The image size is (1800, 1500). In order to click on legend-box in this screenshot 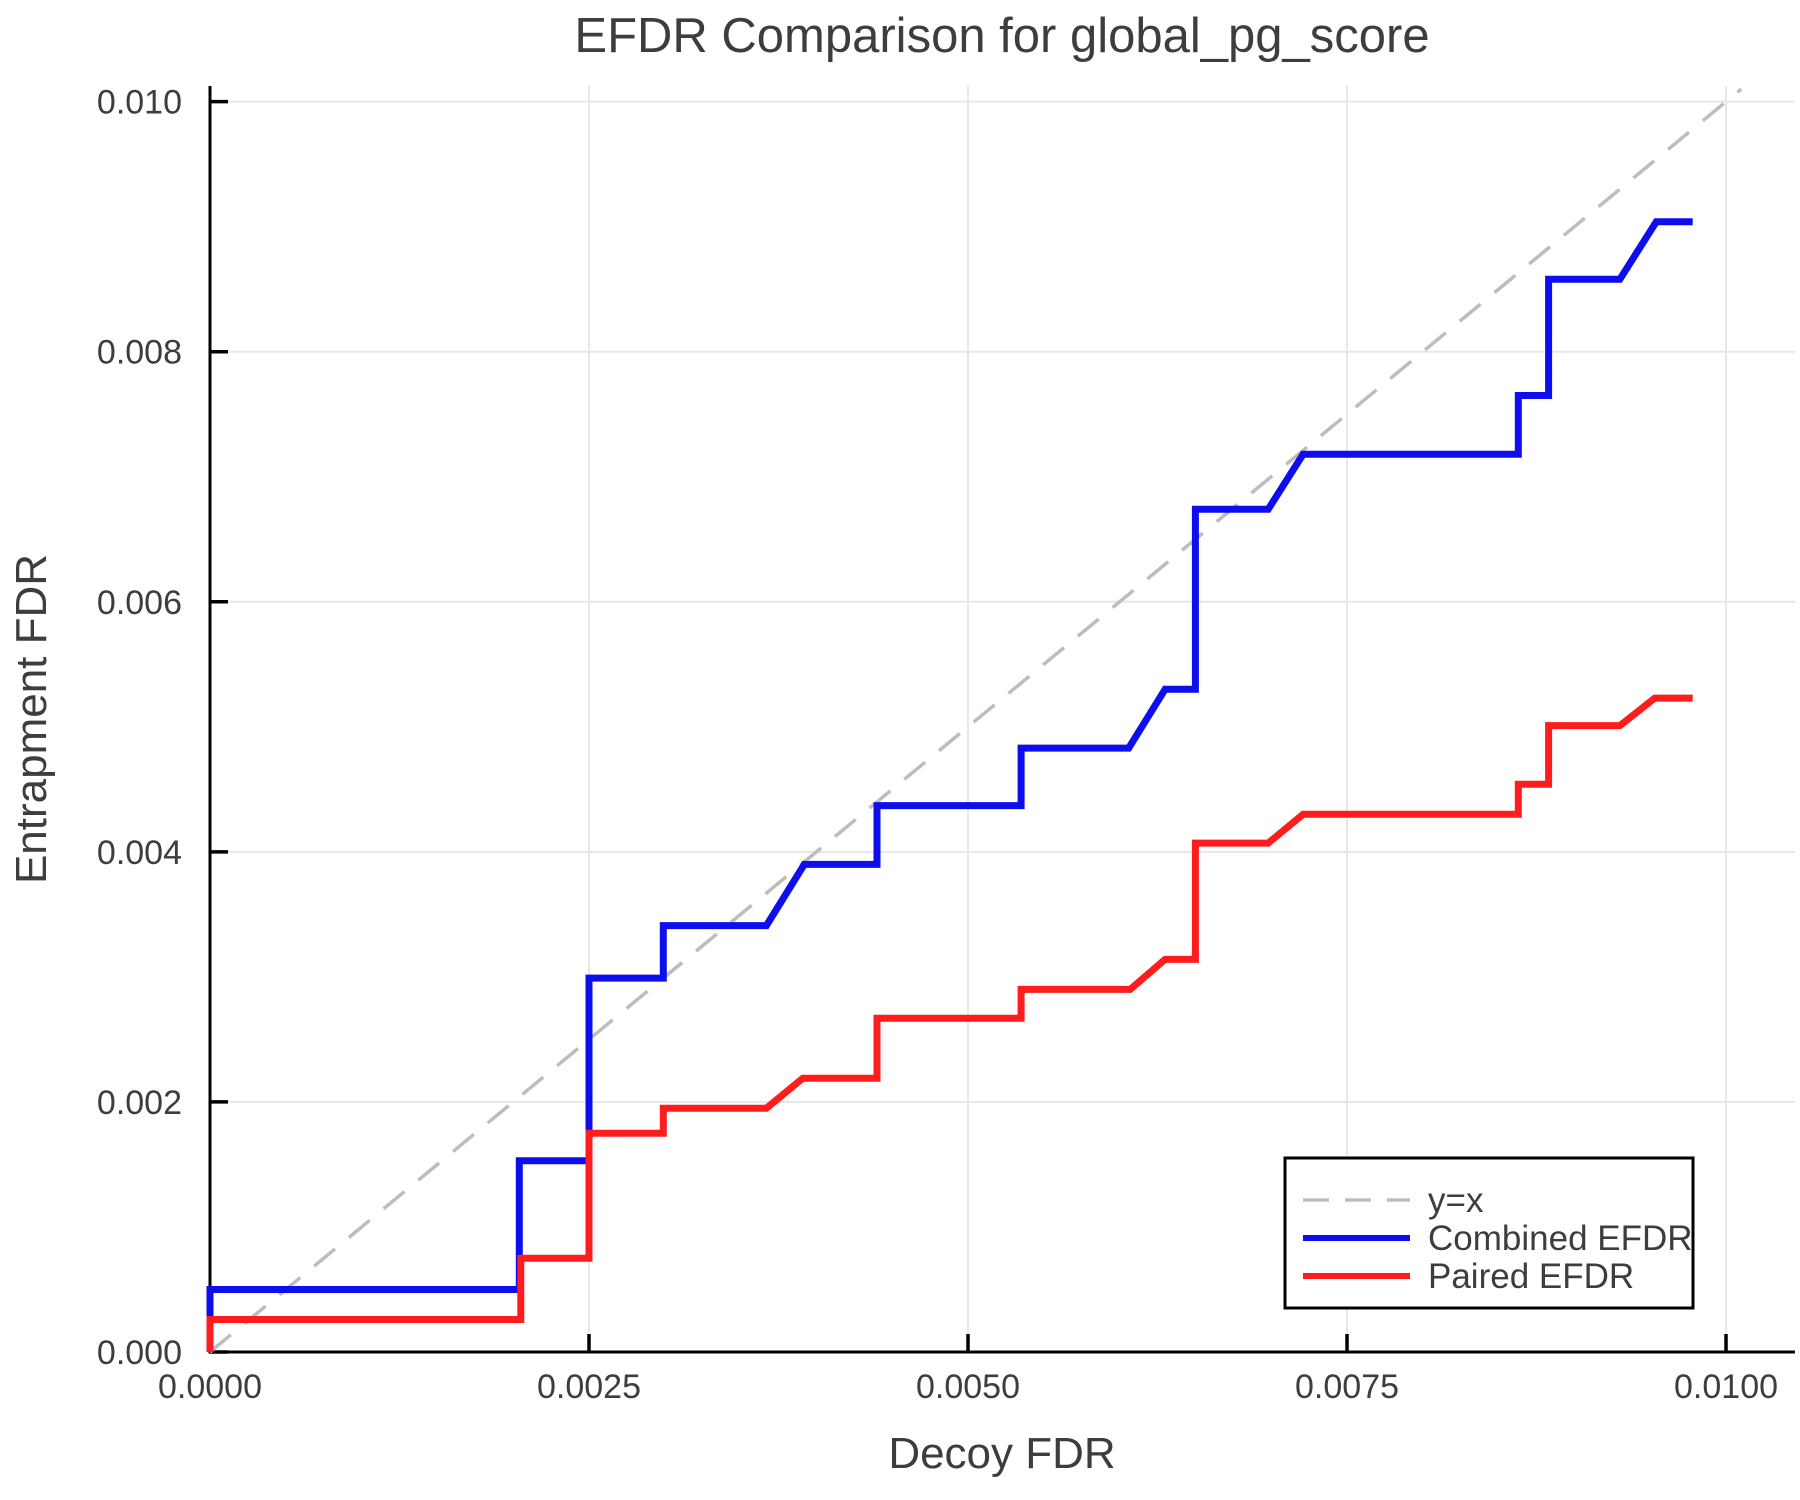, I will do `click(1489, 1233)`.